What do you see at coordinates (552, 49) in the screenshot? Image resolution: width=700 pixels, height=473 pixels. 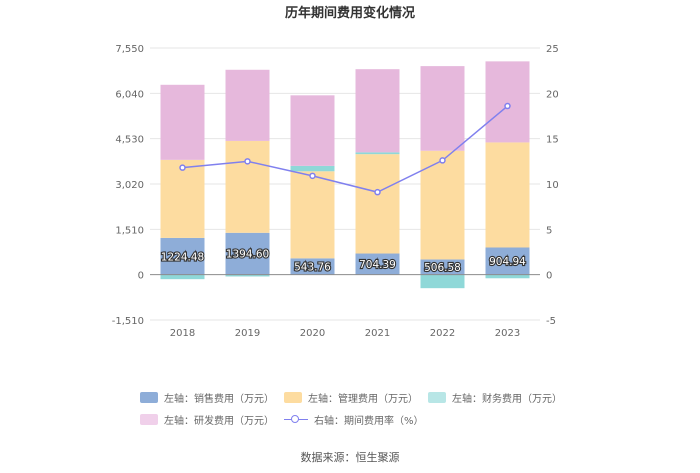 I see `right-axis-tick-label: 25` at bounding box center [552, 49].